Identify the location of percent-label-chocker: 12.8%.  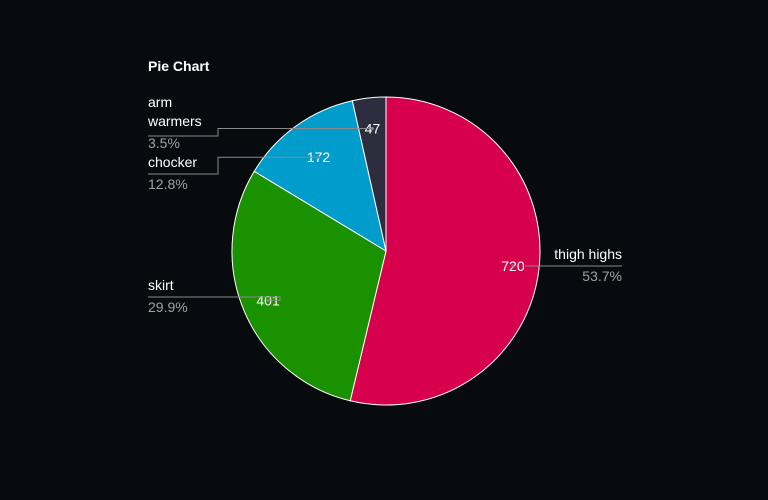
(168, 184).